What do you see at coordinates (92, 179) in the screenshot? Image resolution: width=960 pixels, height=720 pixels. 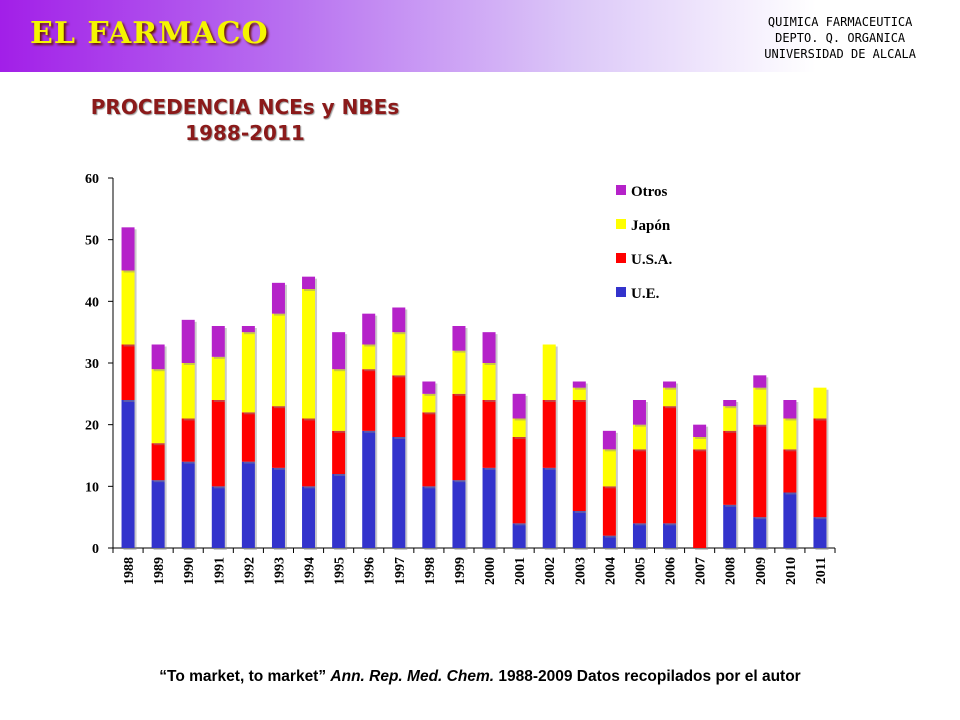 I see `y-tick-label: 60` at bounding box center [92, 179].